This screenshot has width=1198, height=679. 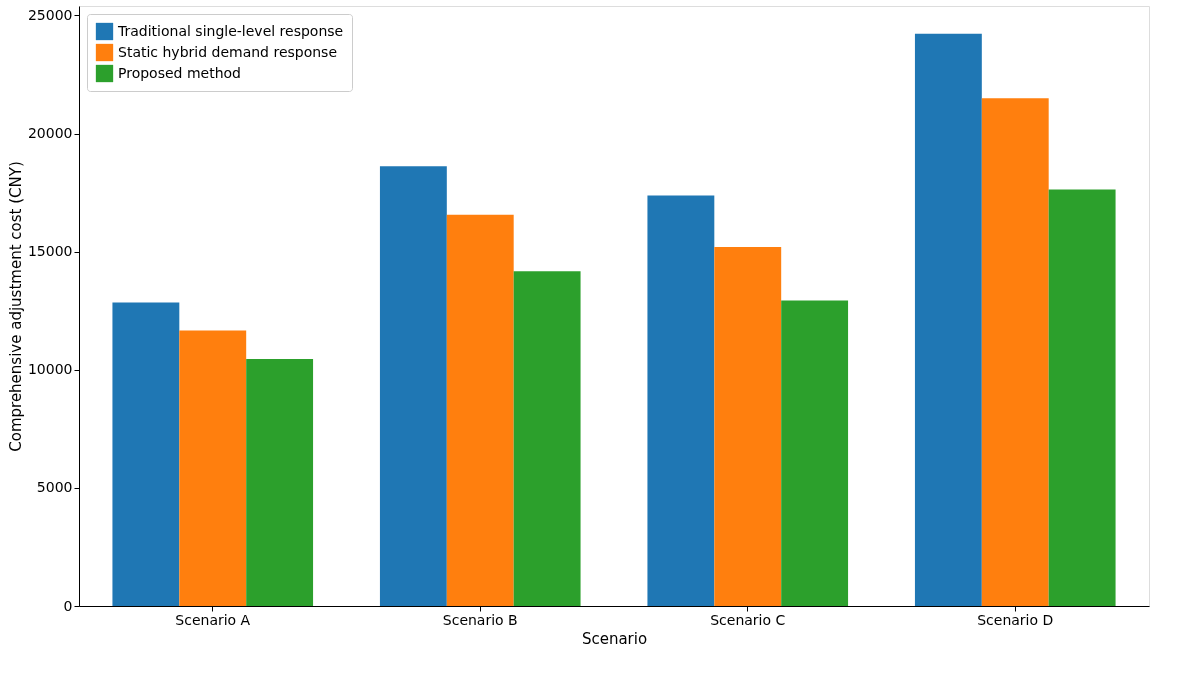 What do you see at coordinates (50, 251) in the screenshot?
I see `y-tick-label: 15000` at bounding box center [50, 251].